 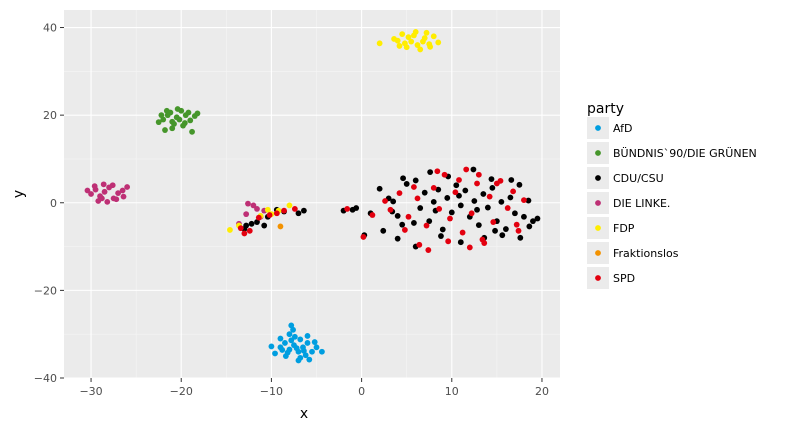 I want to click on y-tick-label: 0, so click(x=53, y=203).